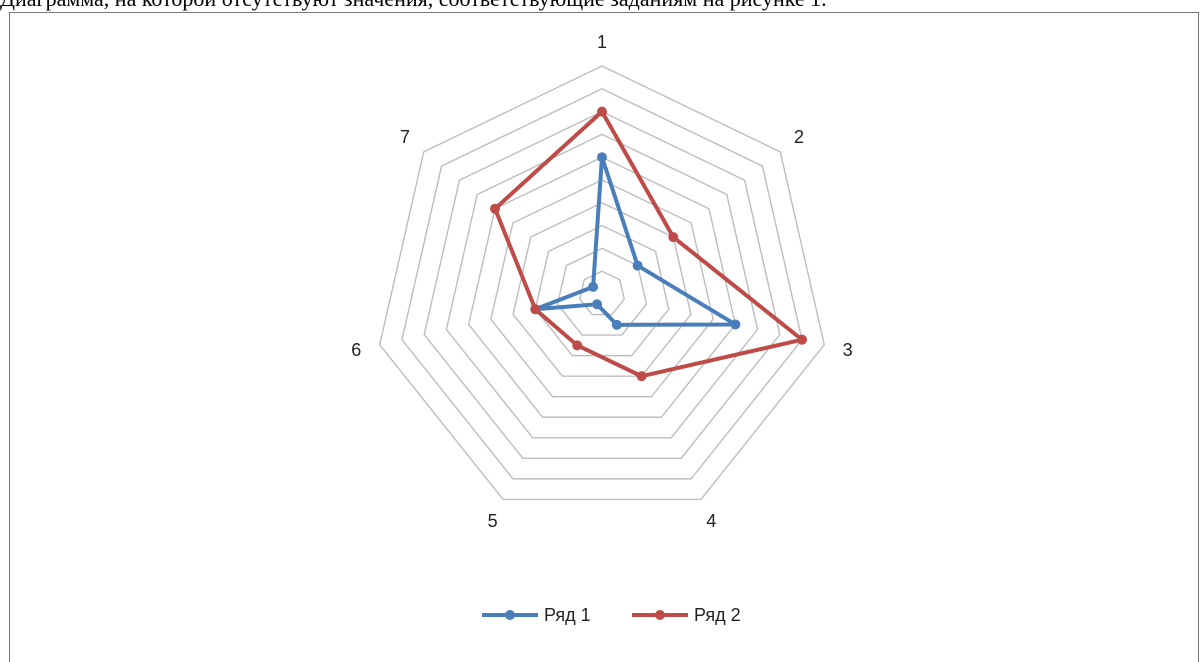 Image resolution: width=1203 pixels, height=662 pixels. Describe the element at coordinates (405, 137) in the screenshot. I see `axis-label-7: 7` at that location.